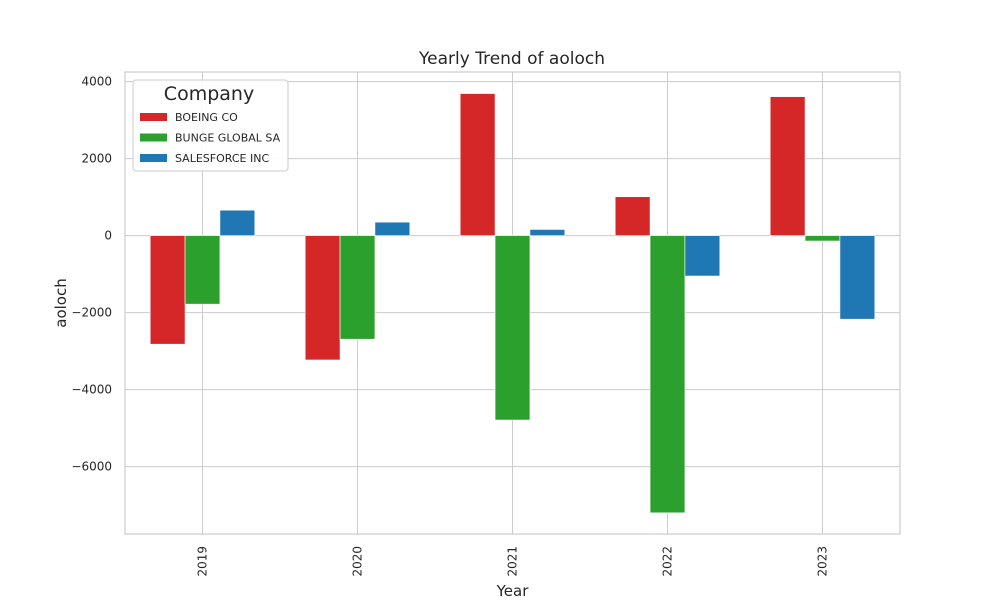 The height and width of the screenshot is (600, 1000). I want to click on bar-boeing-co-2021, so click(477, 164).